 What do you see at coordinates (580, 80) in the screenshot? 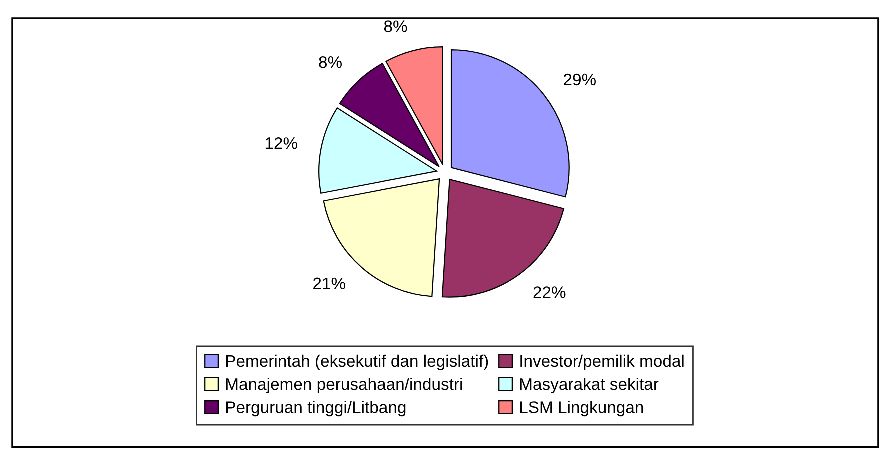
I see `data-label: 29%` at bounding box center [580, 80].